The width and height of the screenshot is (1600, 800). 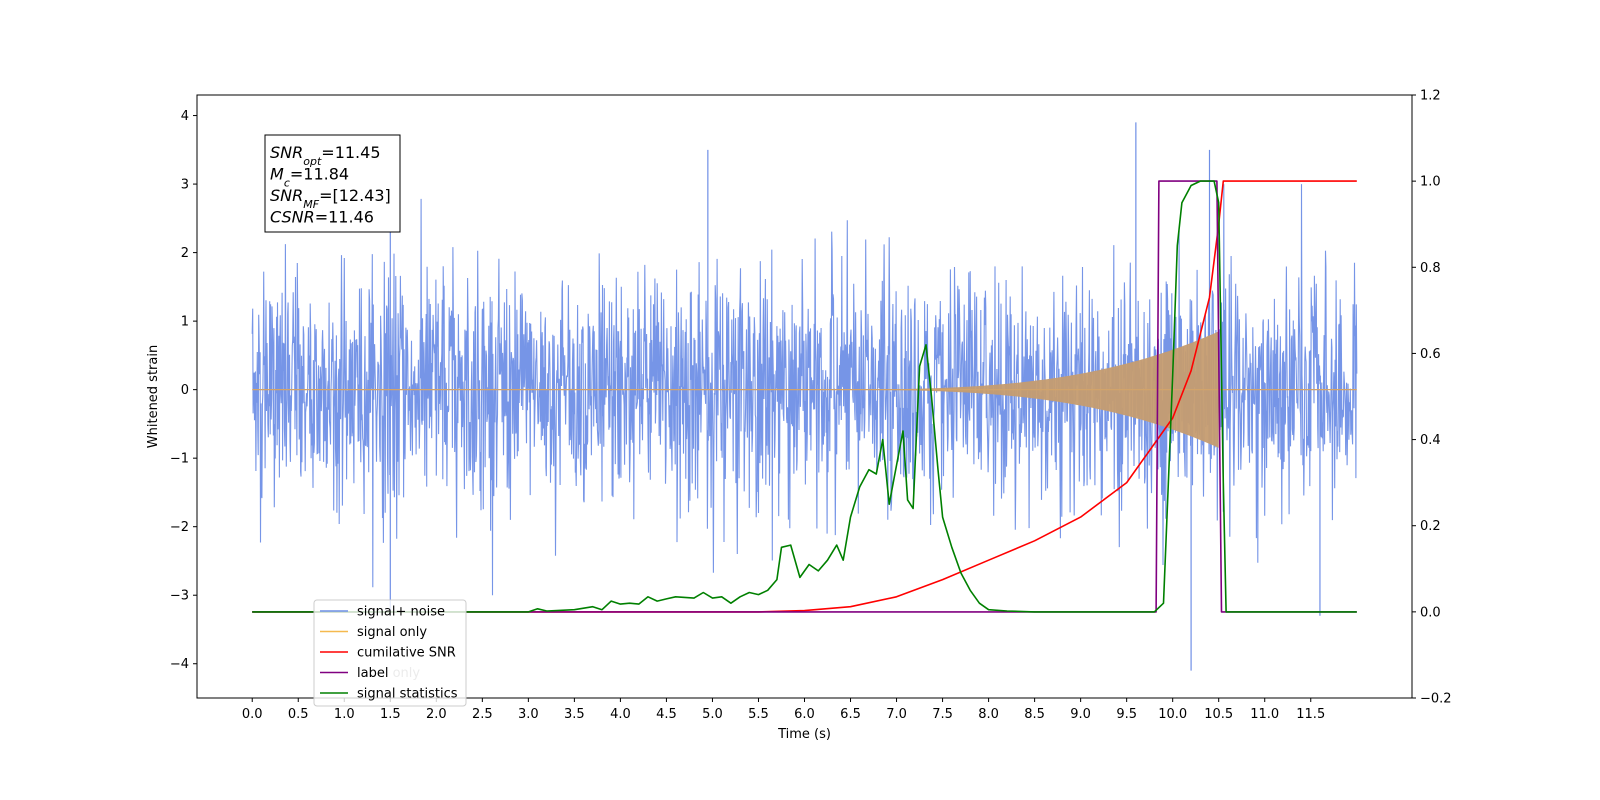 I want to click on legend-entry-label: signal only, so click(x=392, y=632).